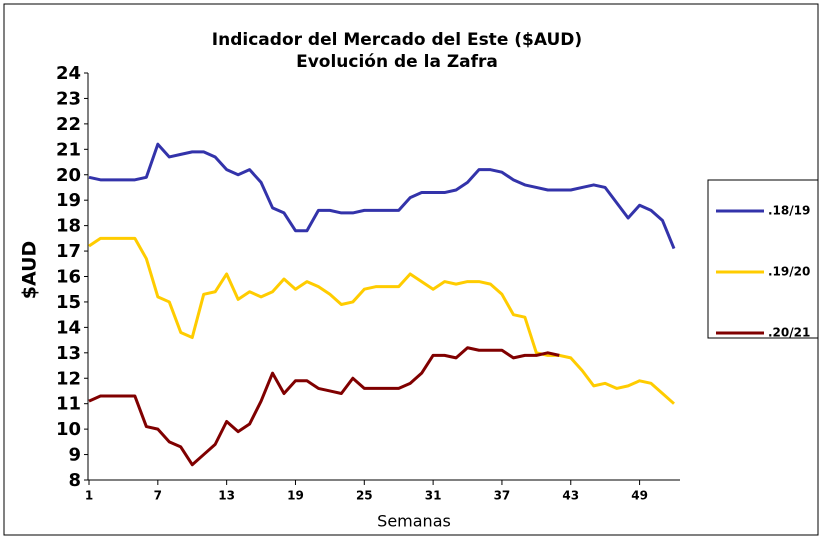  Describe the element at coordinates (68, 378) in the screenshot. I see `y-tick-label: 12` at that location.